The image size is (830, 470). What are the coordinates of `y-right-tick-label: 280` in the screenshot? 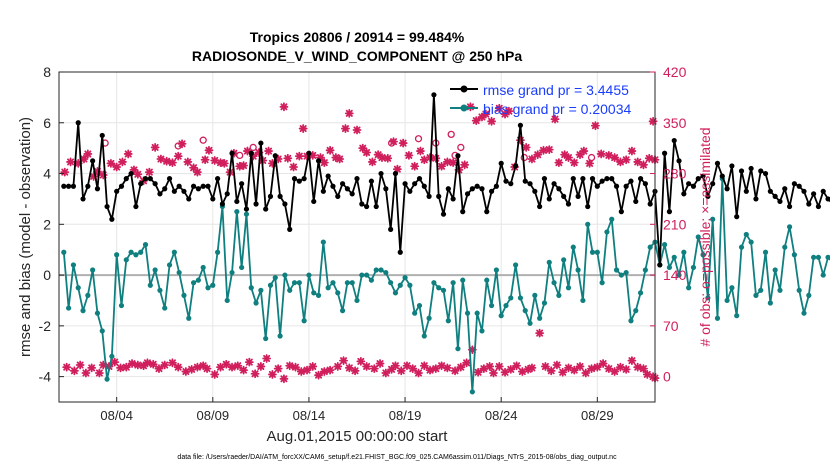 It's located at (675, 174).